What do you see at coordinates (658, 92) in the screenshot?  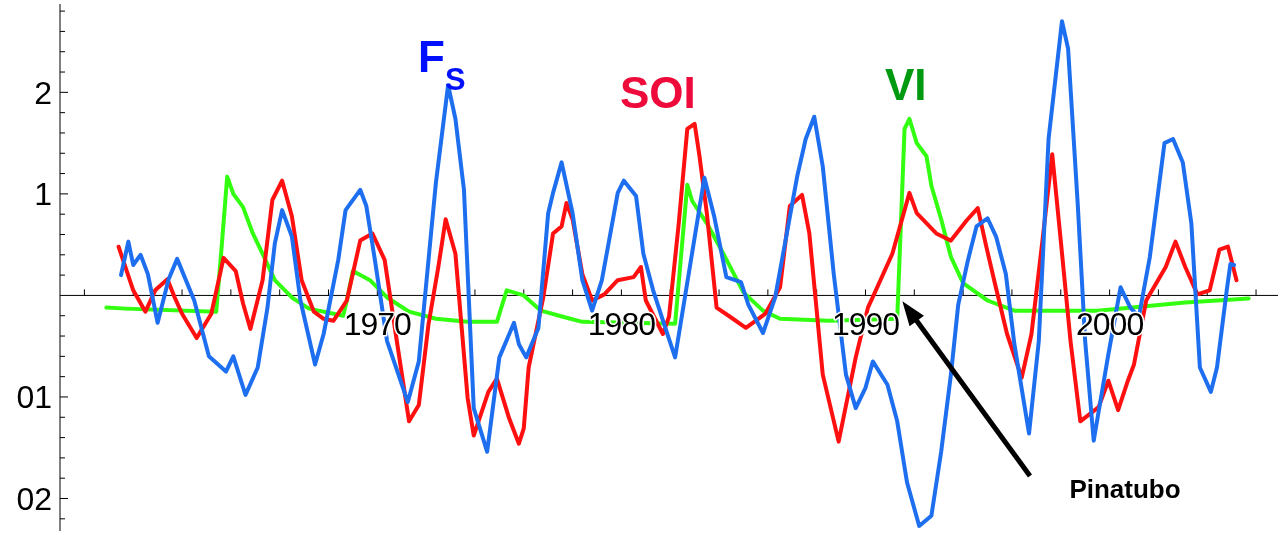 I see `series-label: SOI` at bounding box center [658, 92].